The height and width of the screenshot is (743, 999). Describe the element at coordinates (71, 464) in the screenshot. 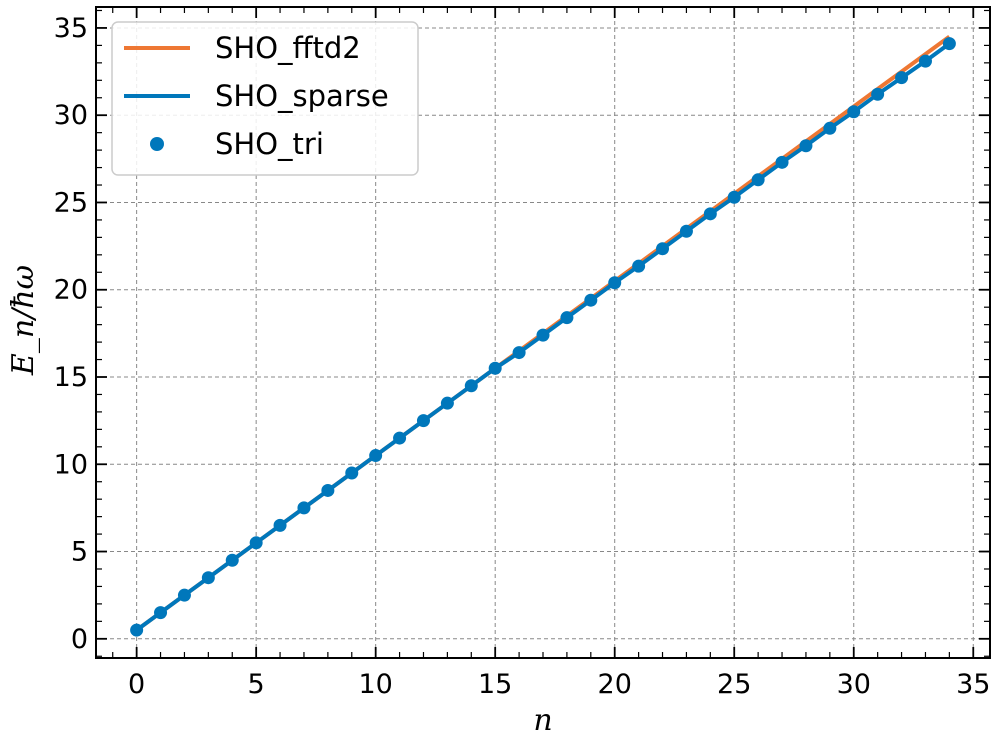

I see `y-tick-label: 10` at that location.